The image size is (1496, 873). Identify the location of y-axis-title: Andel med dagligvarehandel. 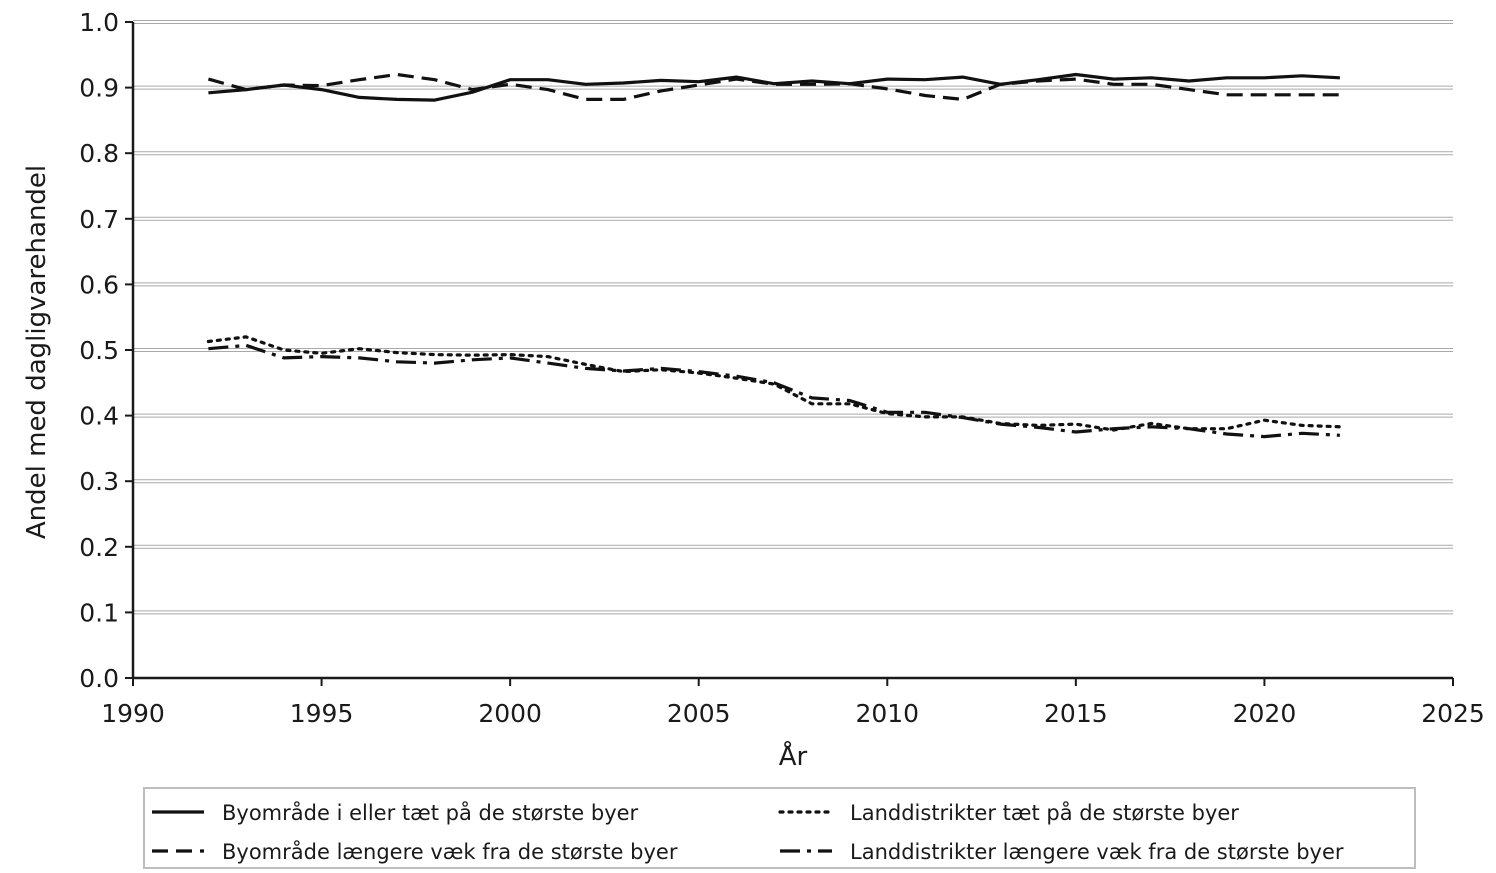
(37, 352).